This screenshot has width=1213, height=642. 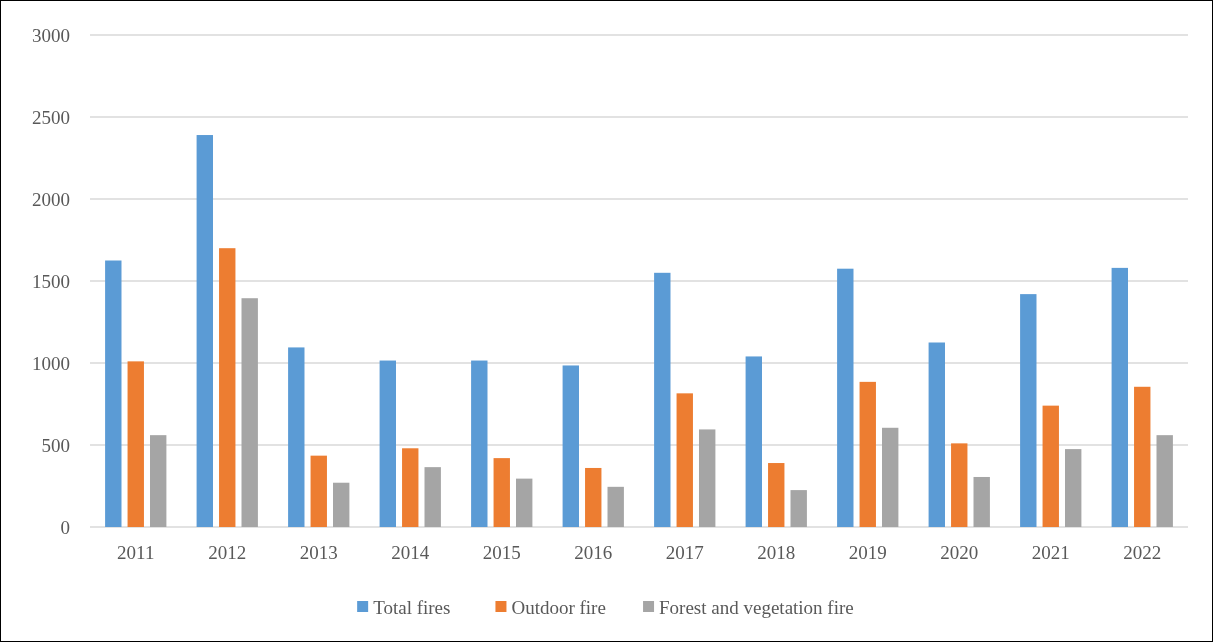 What do you see at coordinates (55, 445) in the screenshot?
I see `y-tick-label: 500` at bounding box center [55, 445].